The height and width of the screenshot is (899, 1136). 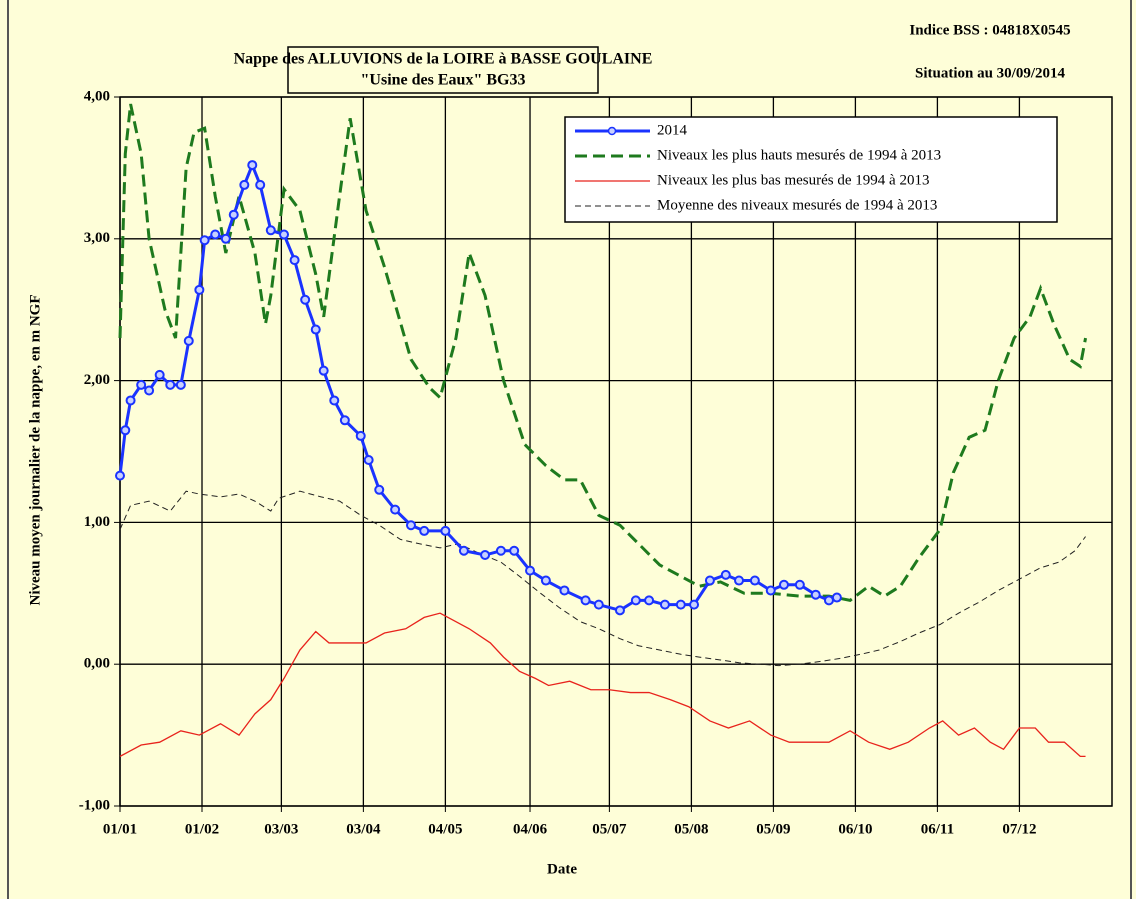 What do you see at coordinates (443, 70) in the screenshot?
I see `title-box` at bounding box center [443, 70].